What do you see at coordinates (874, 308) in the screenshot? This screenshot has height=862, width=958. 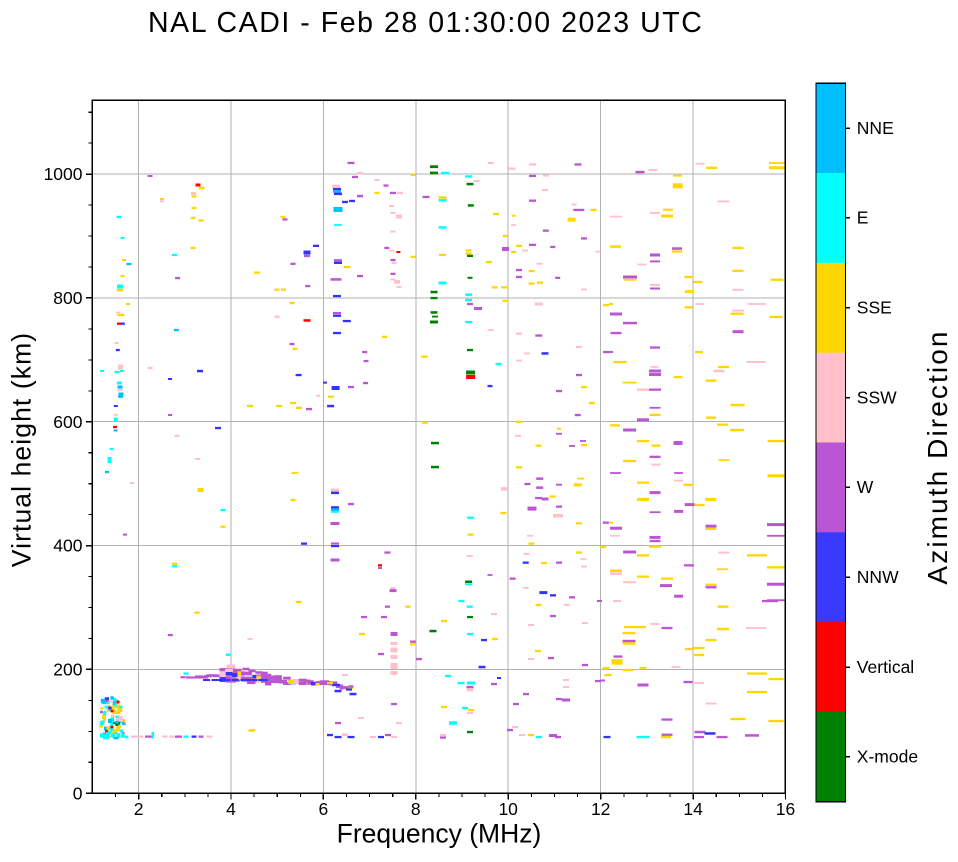 I see `svg-text: SSE` at bounding box center [874, 308].